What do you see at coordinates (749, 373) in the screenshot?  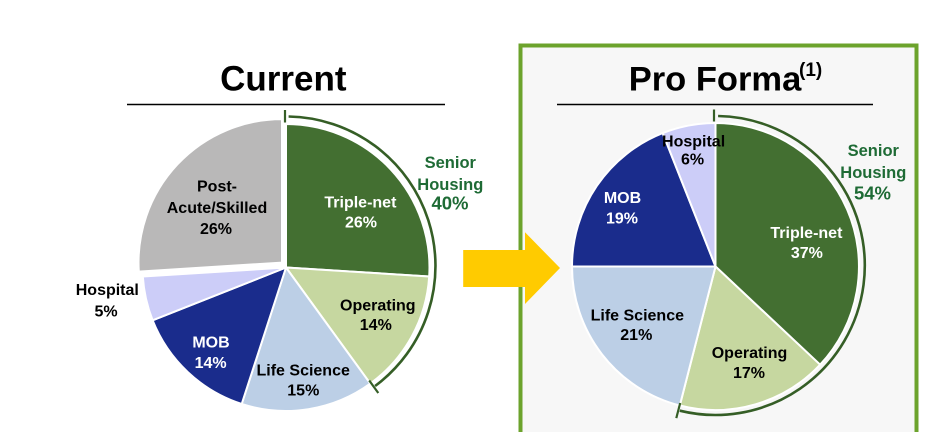 I see `svg-text: 17%` at bounding box center [749, 373].